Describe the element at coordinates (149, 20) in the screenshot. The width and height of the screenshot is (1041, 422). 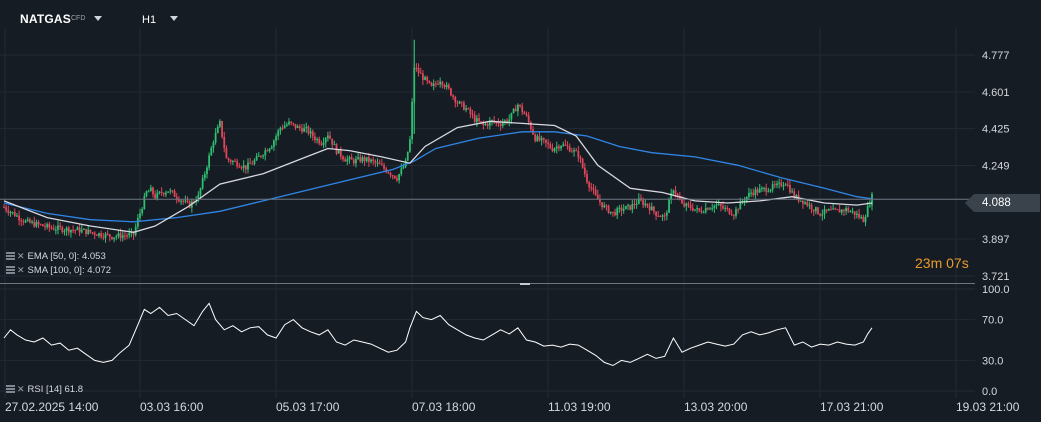
I see `timeframe-selector: H1` at that location.